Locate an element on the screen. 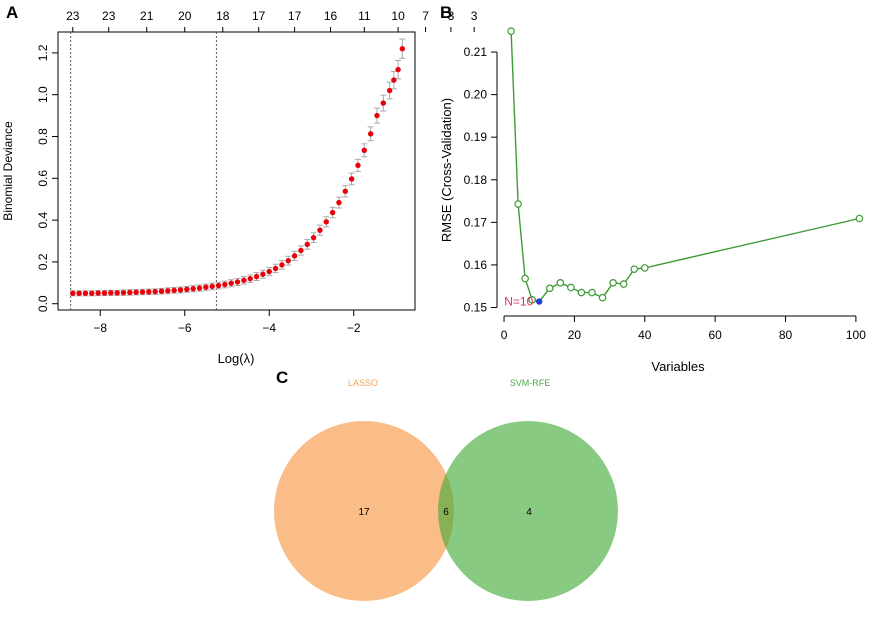 This screenshot has height=617, width=886. panel-b-ytick-label: 0.19 is located at coordinates (476, 137).